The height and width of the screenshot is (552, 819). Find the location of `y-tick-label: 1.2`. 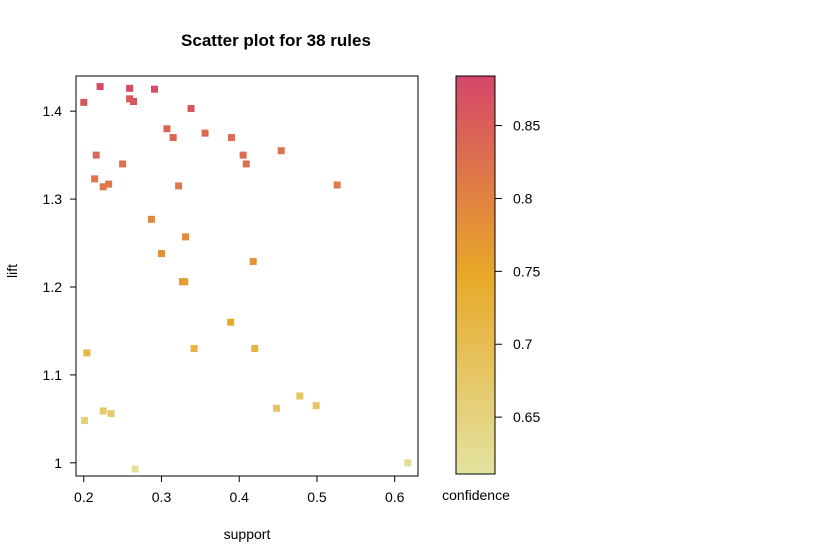

y-tick-label: 1.2 is located at coordinates (53, 287).